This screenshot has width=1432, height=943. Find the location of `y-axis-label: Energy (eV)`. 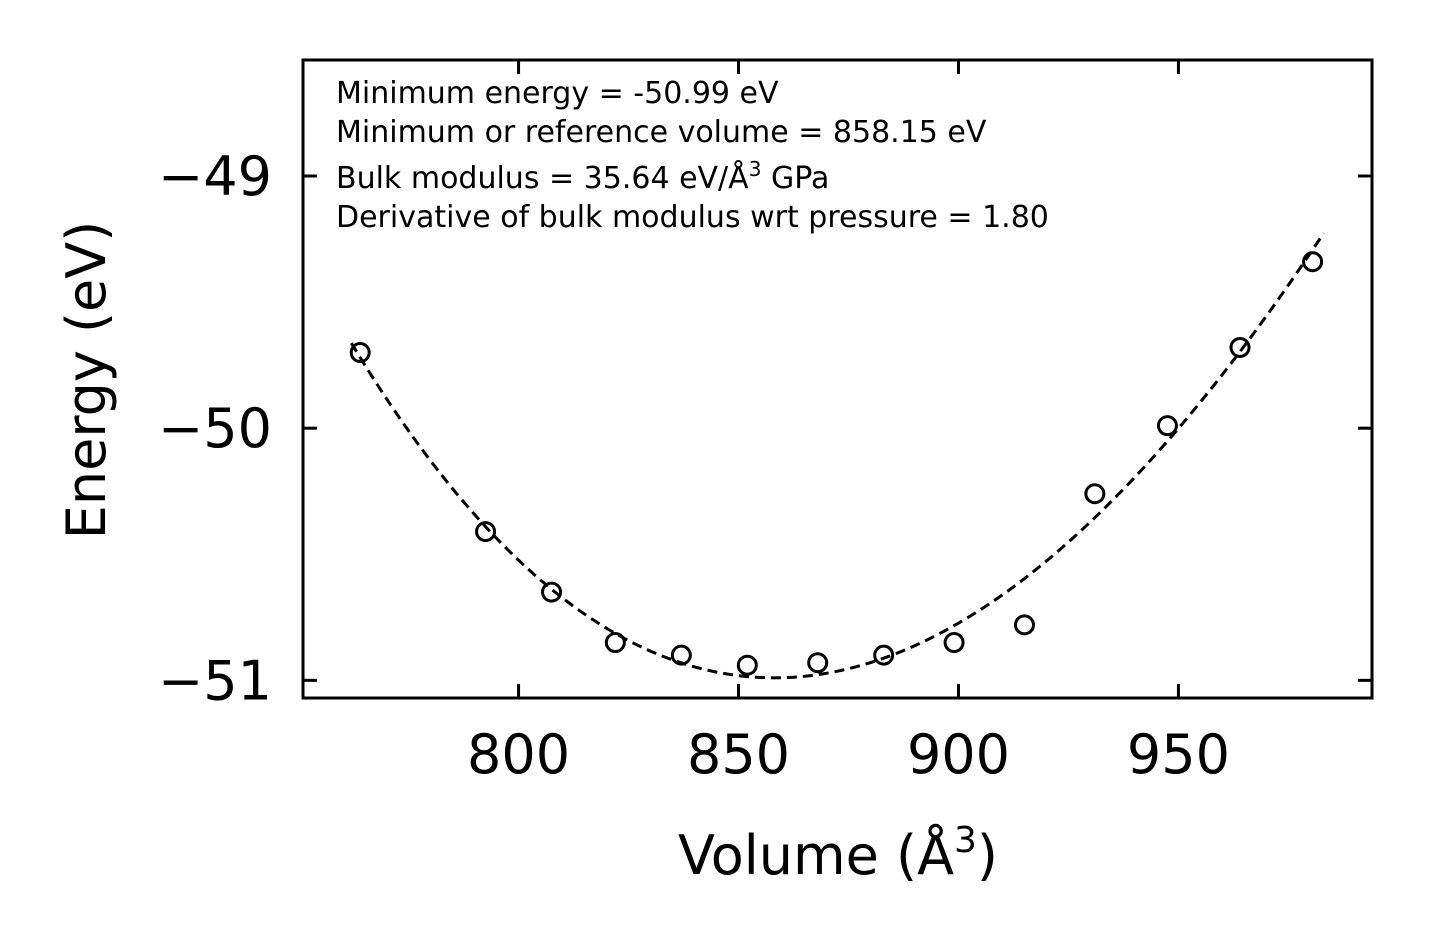

y-axis-label: Energy (eV) is located at coordinates (86, 380).